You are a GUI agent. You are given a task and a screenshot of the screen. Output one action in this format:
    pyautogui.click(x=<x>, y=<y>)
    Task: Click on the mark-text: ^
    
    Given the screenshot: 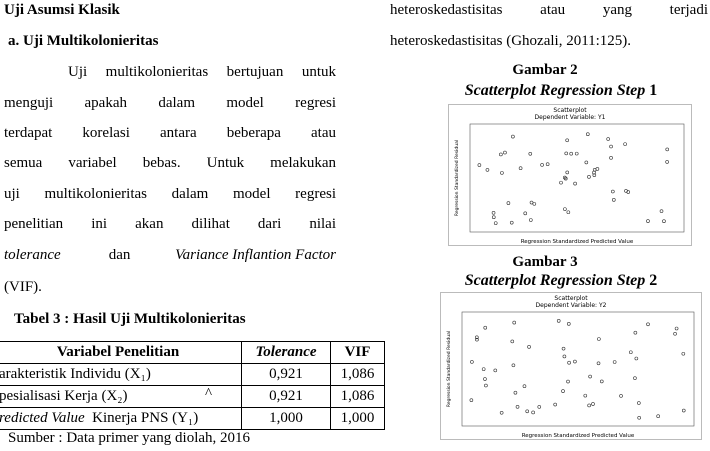 What is the action you would take?
    pyautogui.click(x=209, y=394)
    